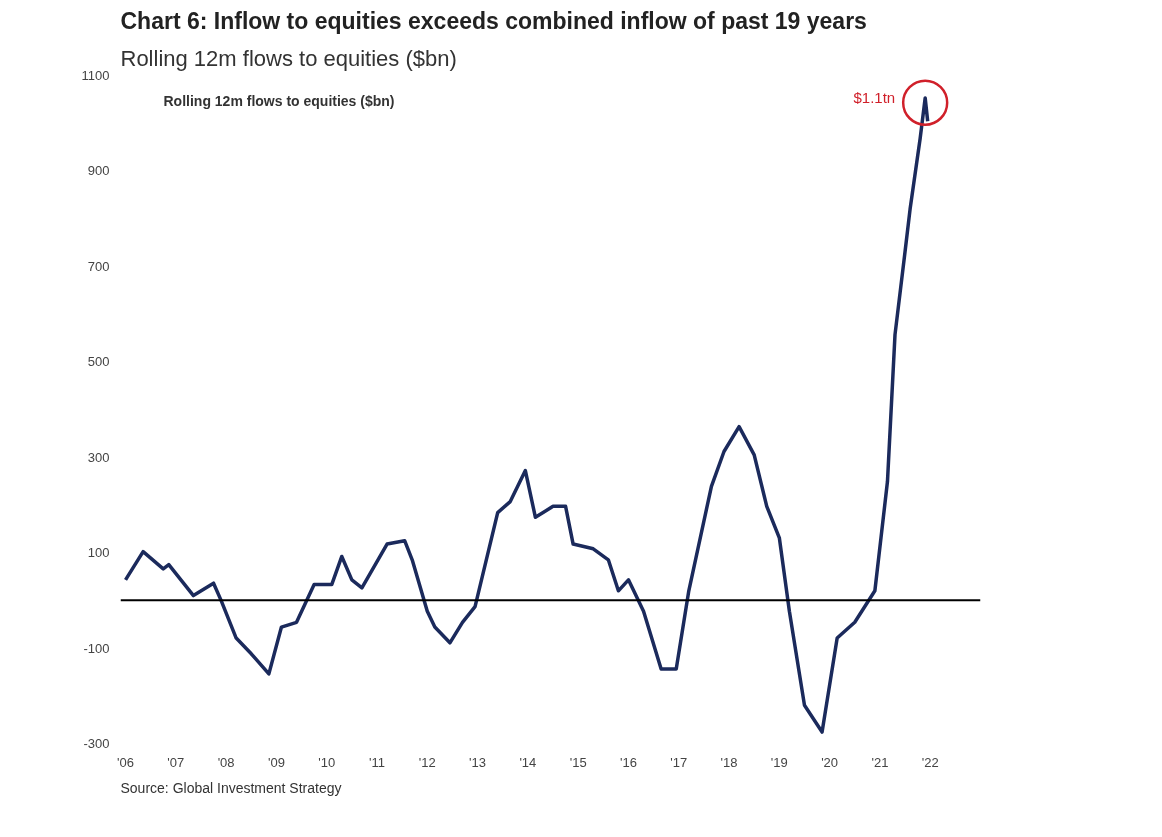  What do you see at coordinates (95, 75) in the screenshot?
I see `y-tick-label: 1100` at bounding box center [95, 75].